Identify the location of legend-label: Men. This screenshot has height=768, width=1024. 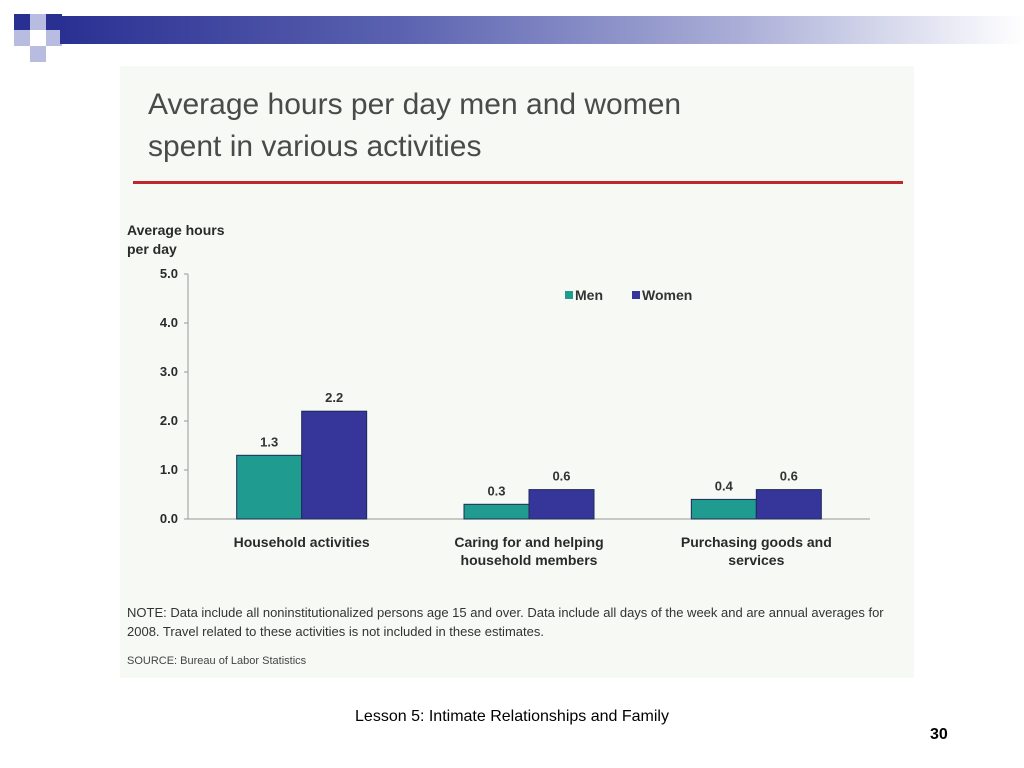
(589, 295).